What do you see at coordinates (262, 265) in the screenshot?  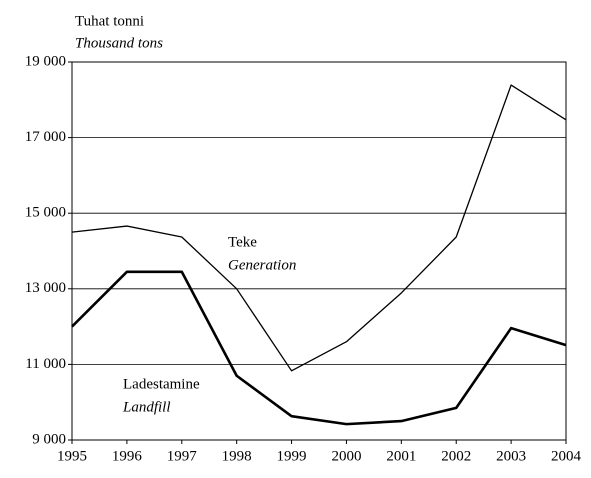 I see `series-label-en: Generation` at bounding box center [262, 265].